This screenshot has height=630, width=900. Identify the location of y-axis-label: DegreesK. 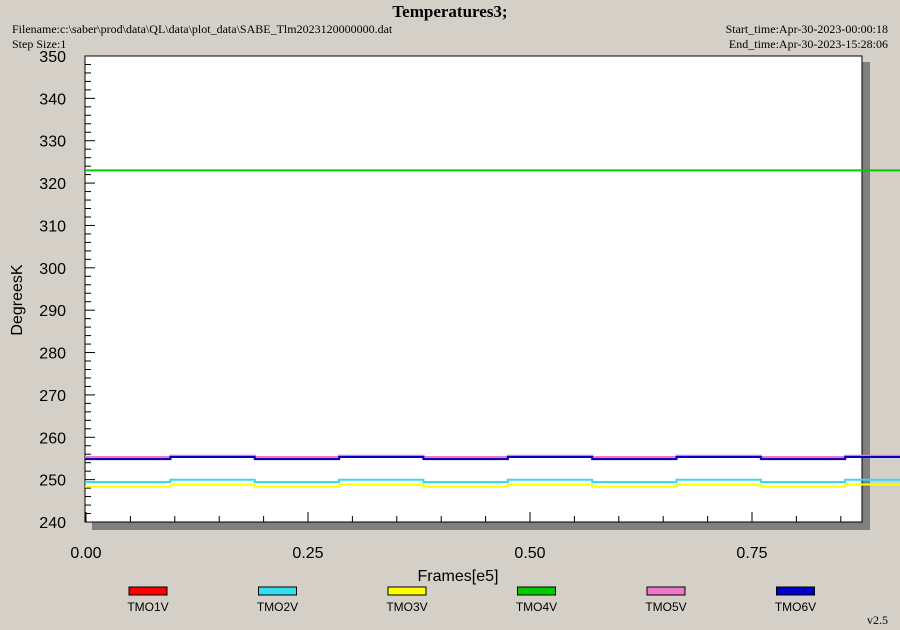
(17, 299).